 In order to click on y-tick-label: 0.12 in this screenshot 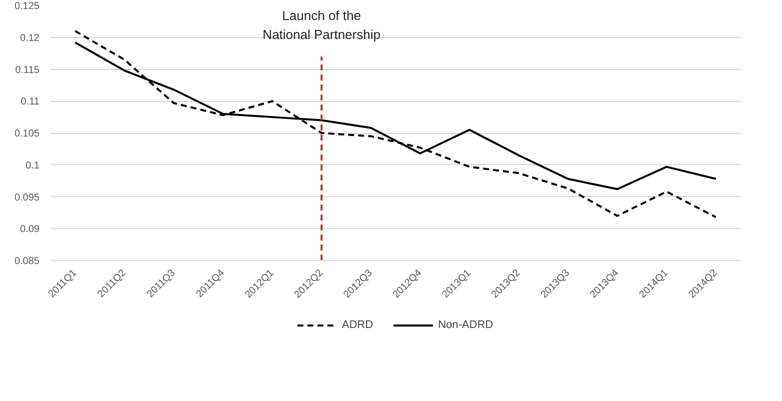, I will do `click(30, 38)`.